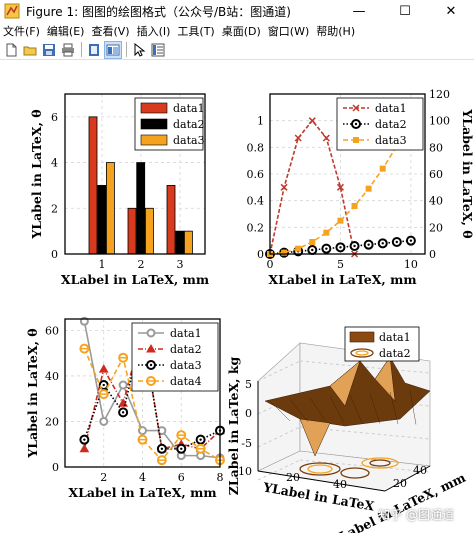 The height and width of the screenshot is (533, 474). Describe the element at coordinates (241, 31) in the screenshot. I see `menu-desktop: 桌面(D)` at that location.